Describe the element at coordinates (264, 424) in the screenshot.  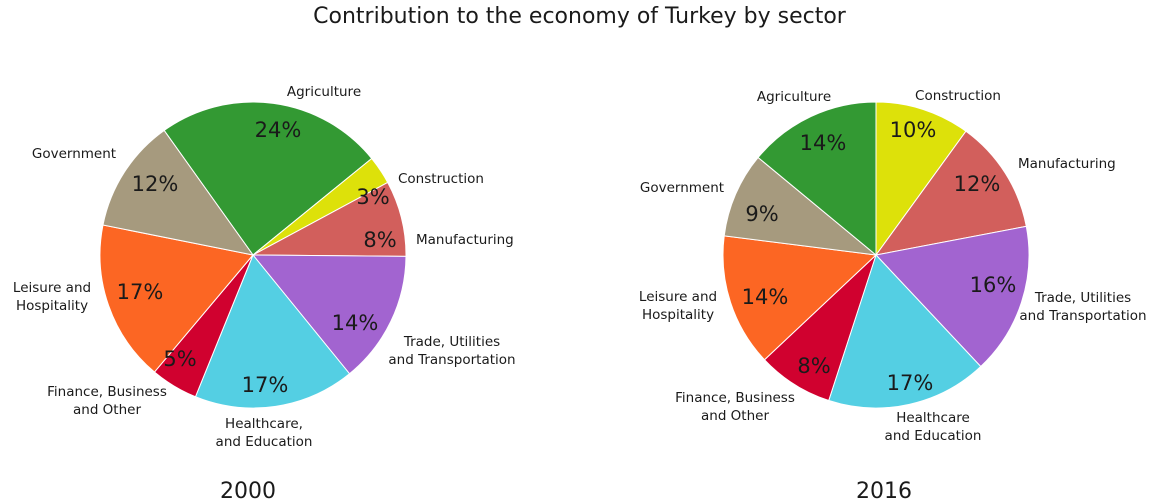
I see `category-label-line: Healthcare,` at that location.